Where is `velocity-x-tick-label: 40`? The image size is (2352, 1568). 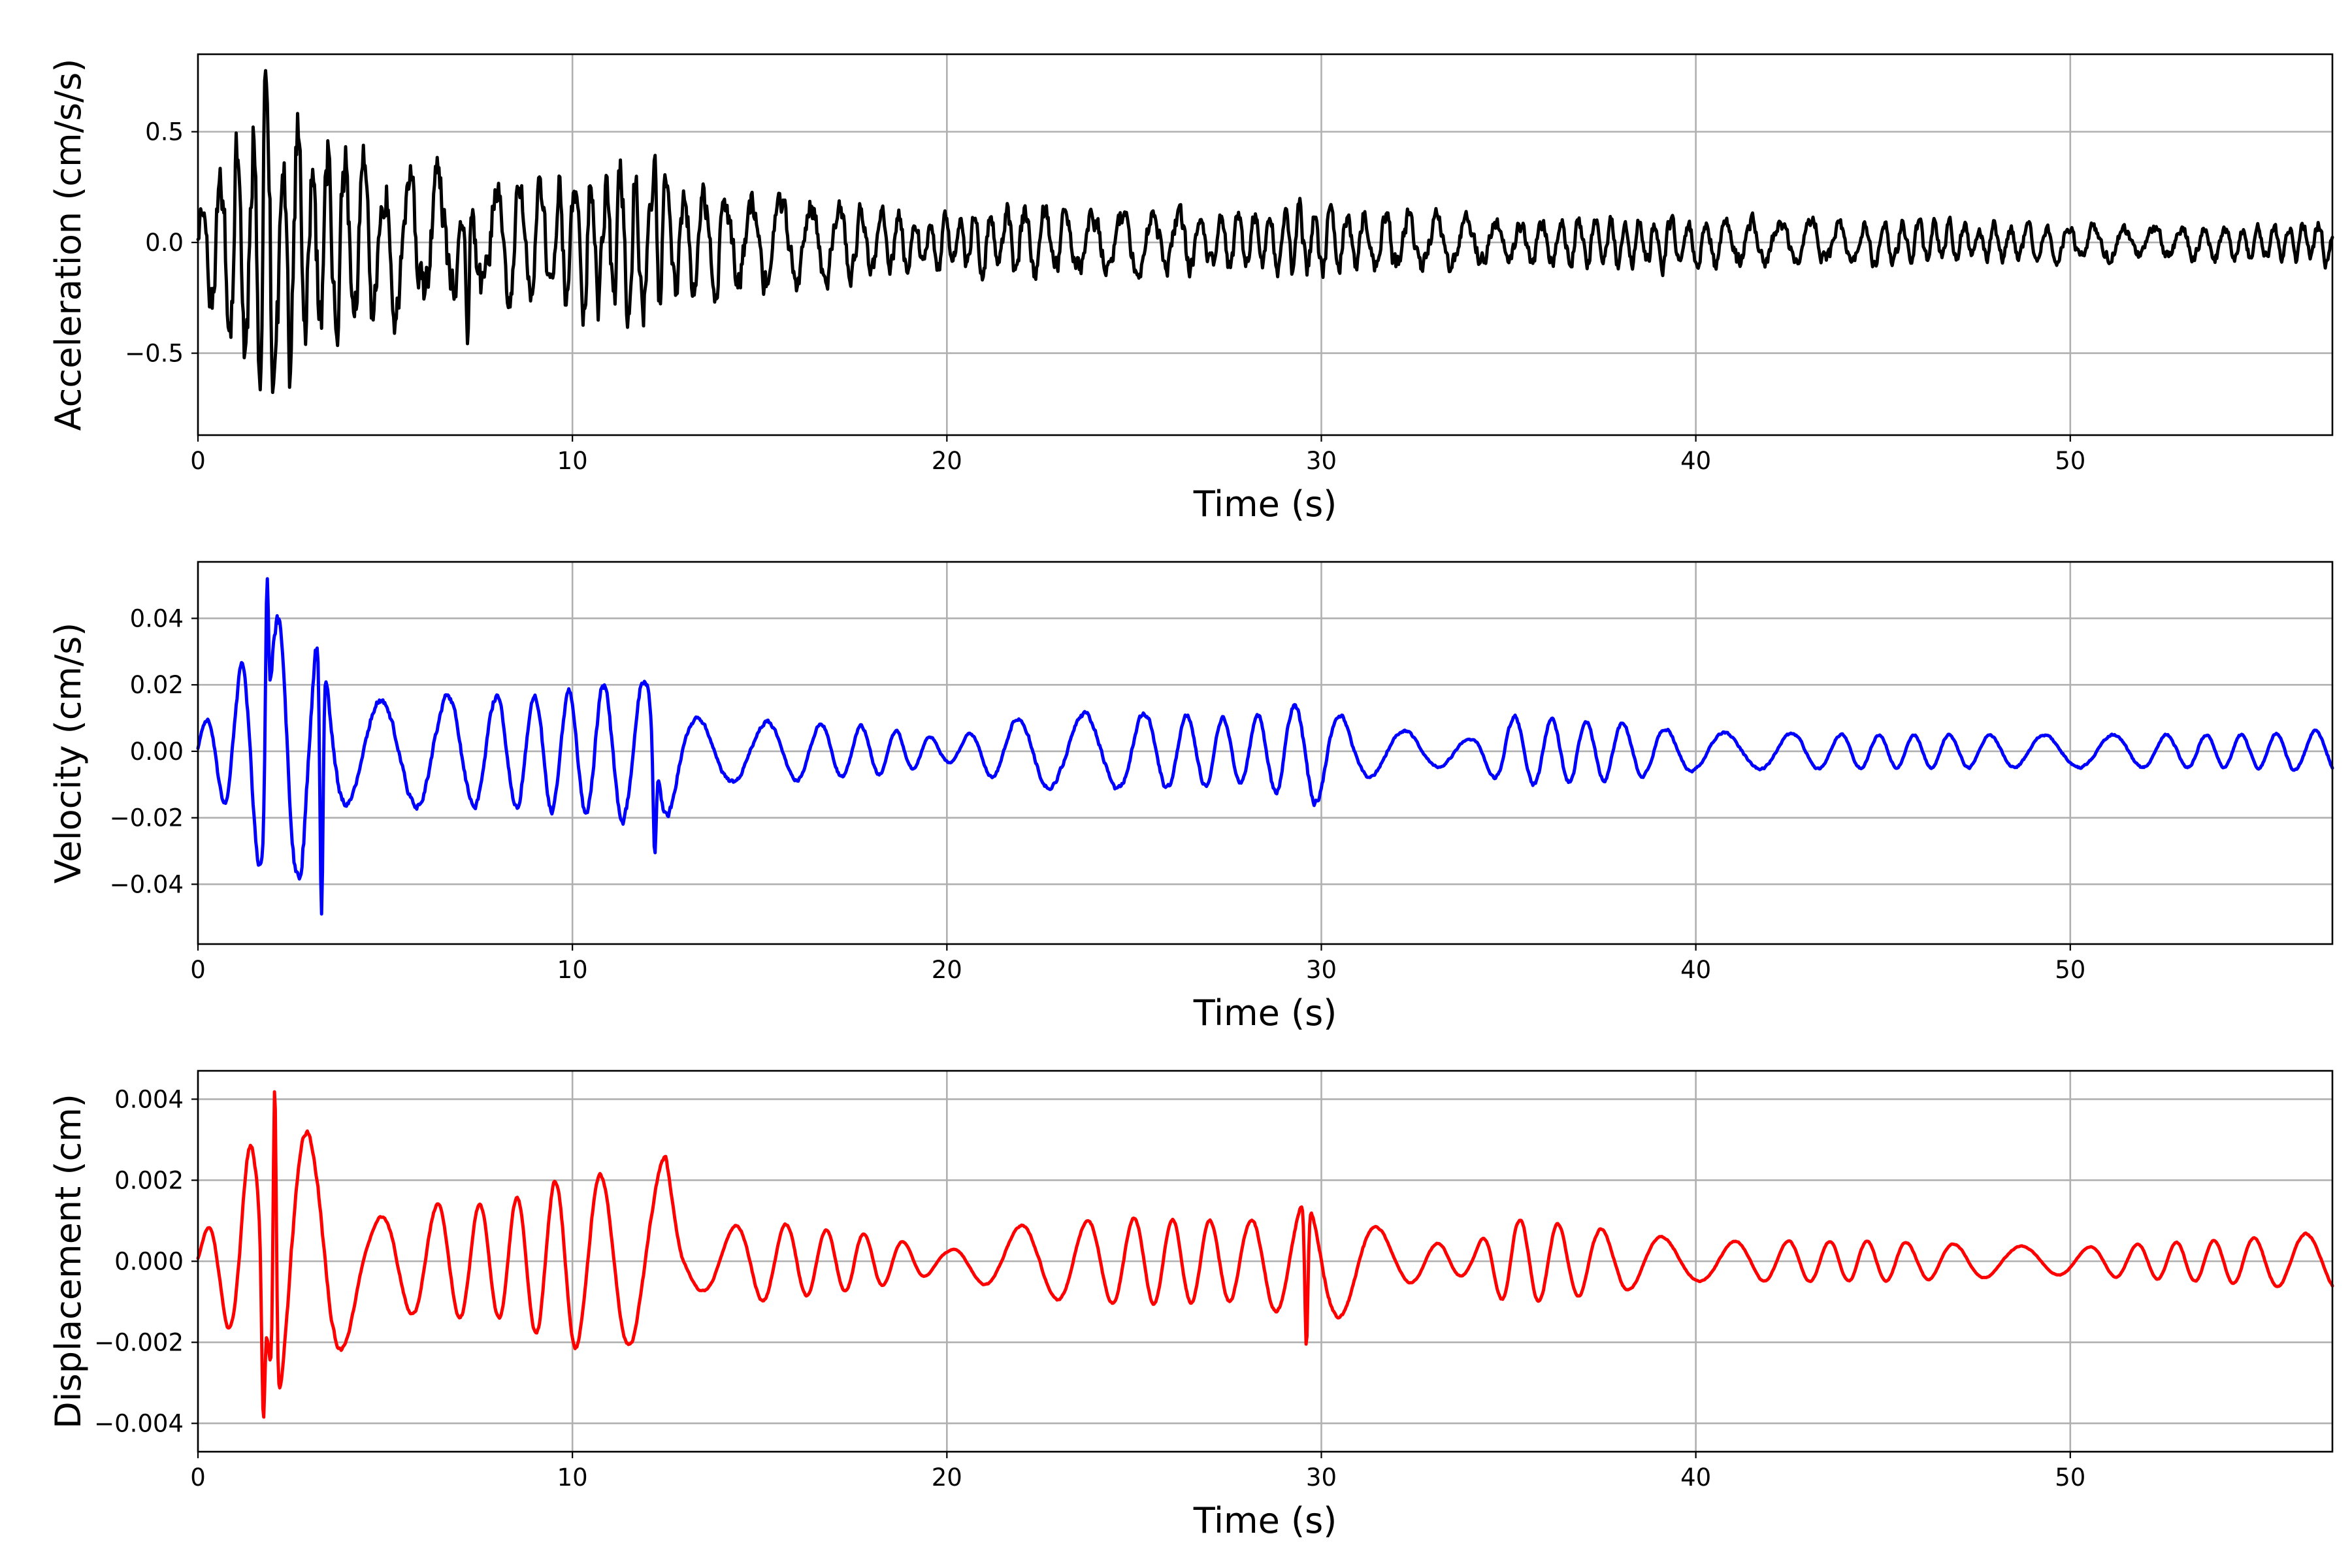 velocity-x-tick-label: 40 is located at coordinates (1695, 970).